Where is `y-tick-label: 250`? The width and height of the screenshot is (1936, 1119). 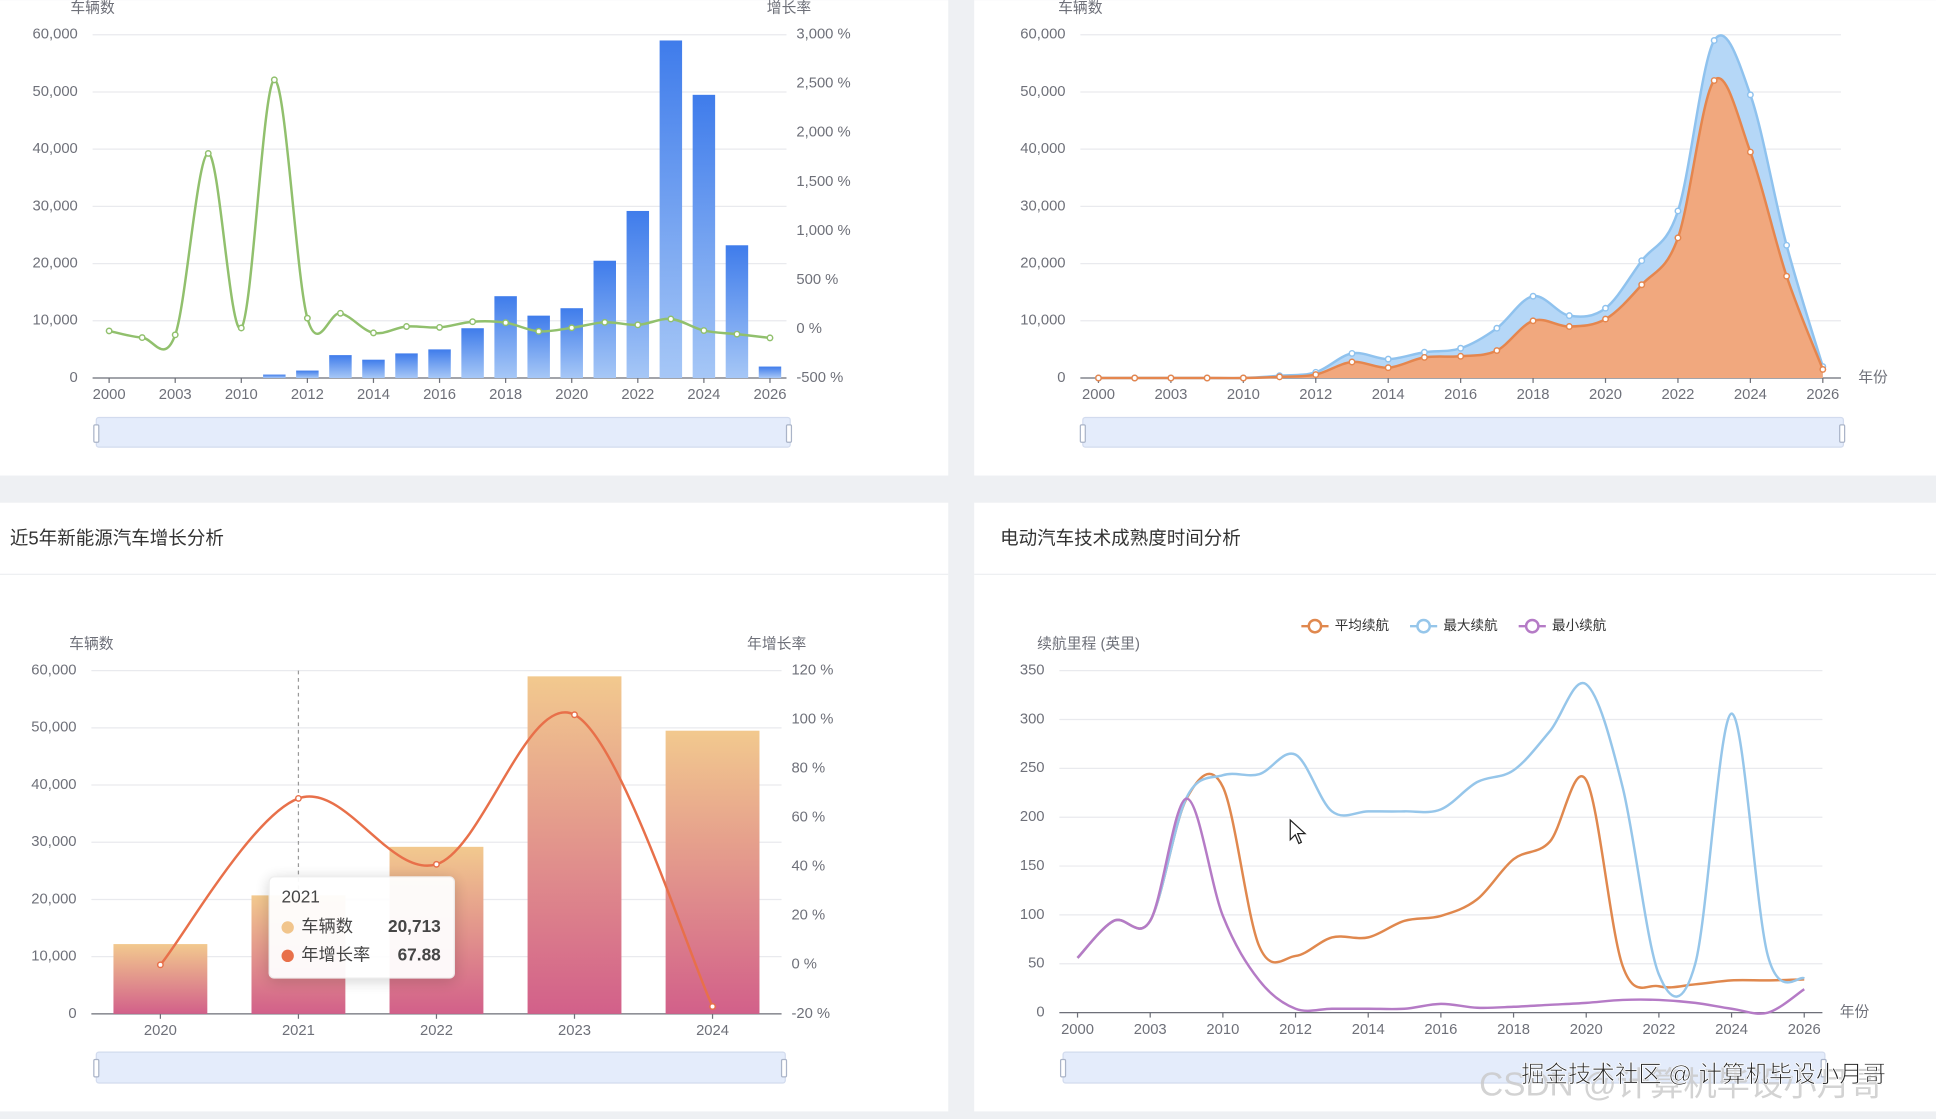
y-tick-label: 250 is located at coordinates (1032, 768).